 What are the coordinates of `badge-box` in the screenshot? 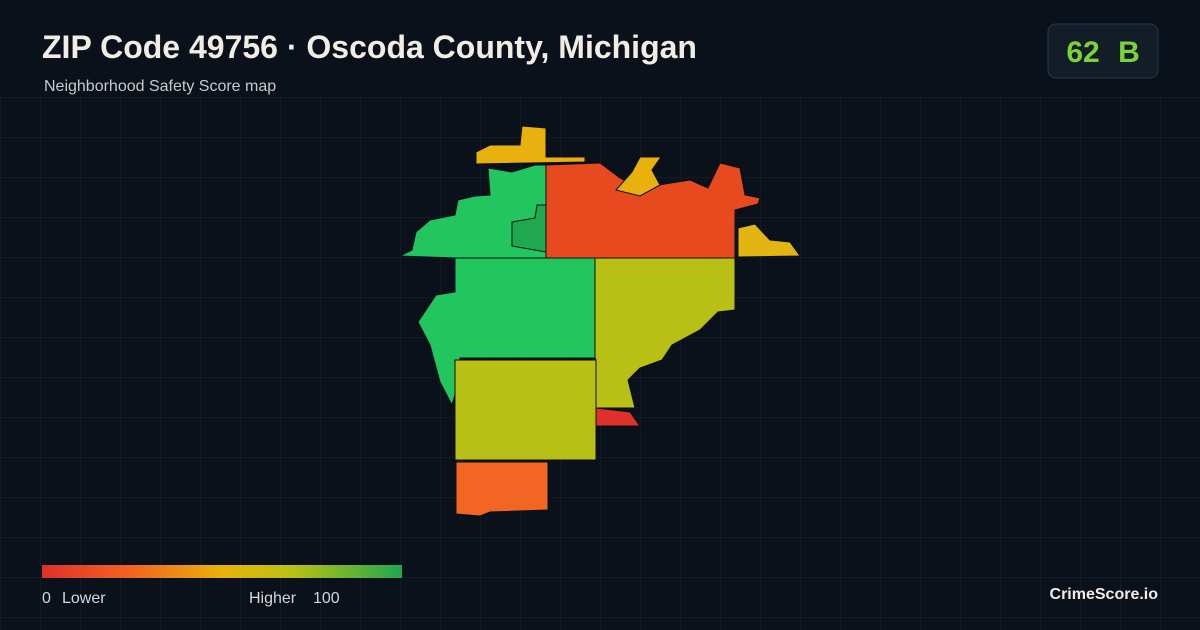 It's located at (1103, 51).